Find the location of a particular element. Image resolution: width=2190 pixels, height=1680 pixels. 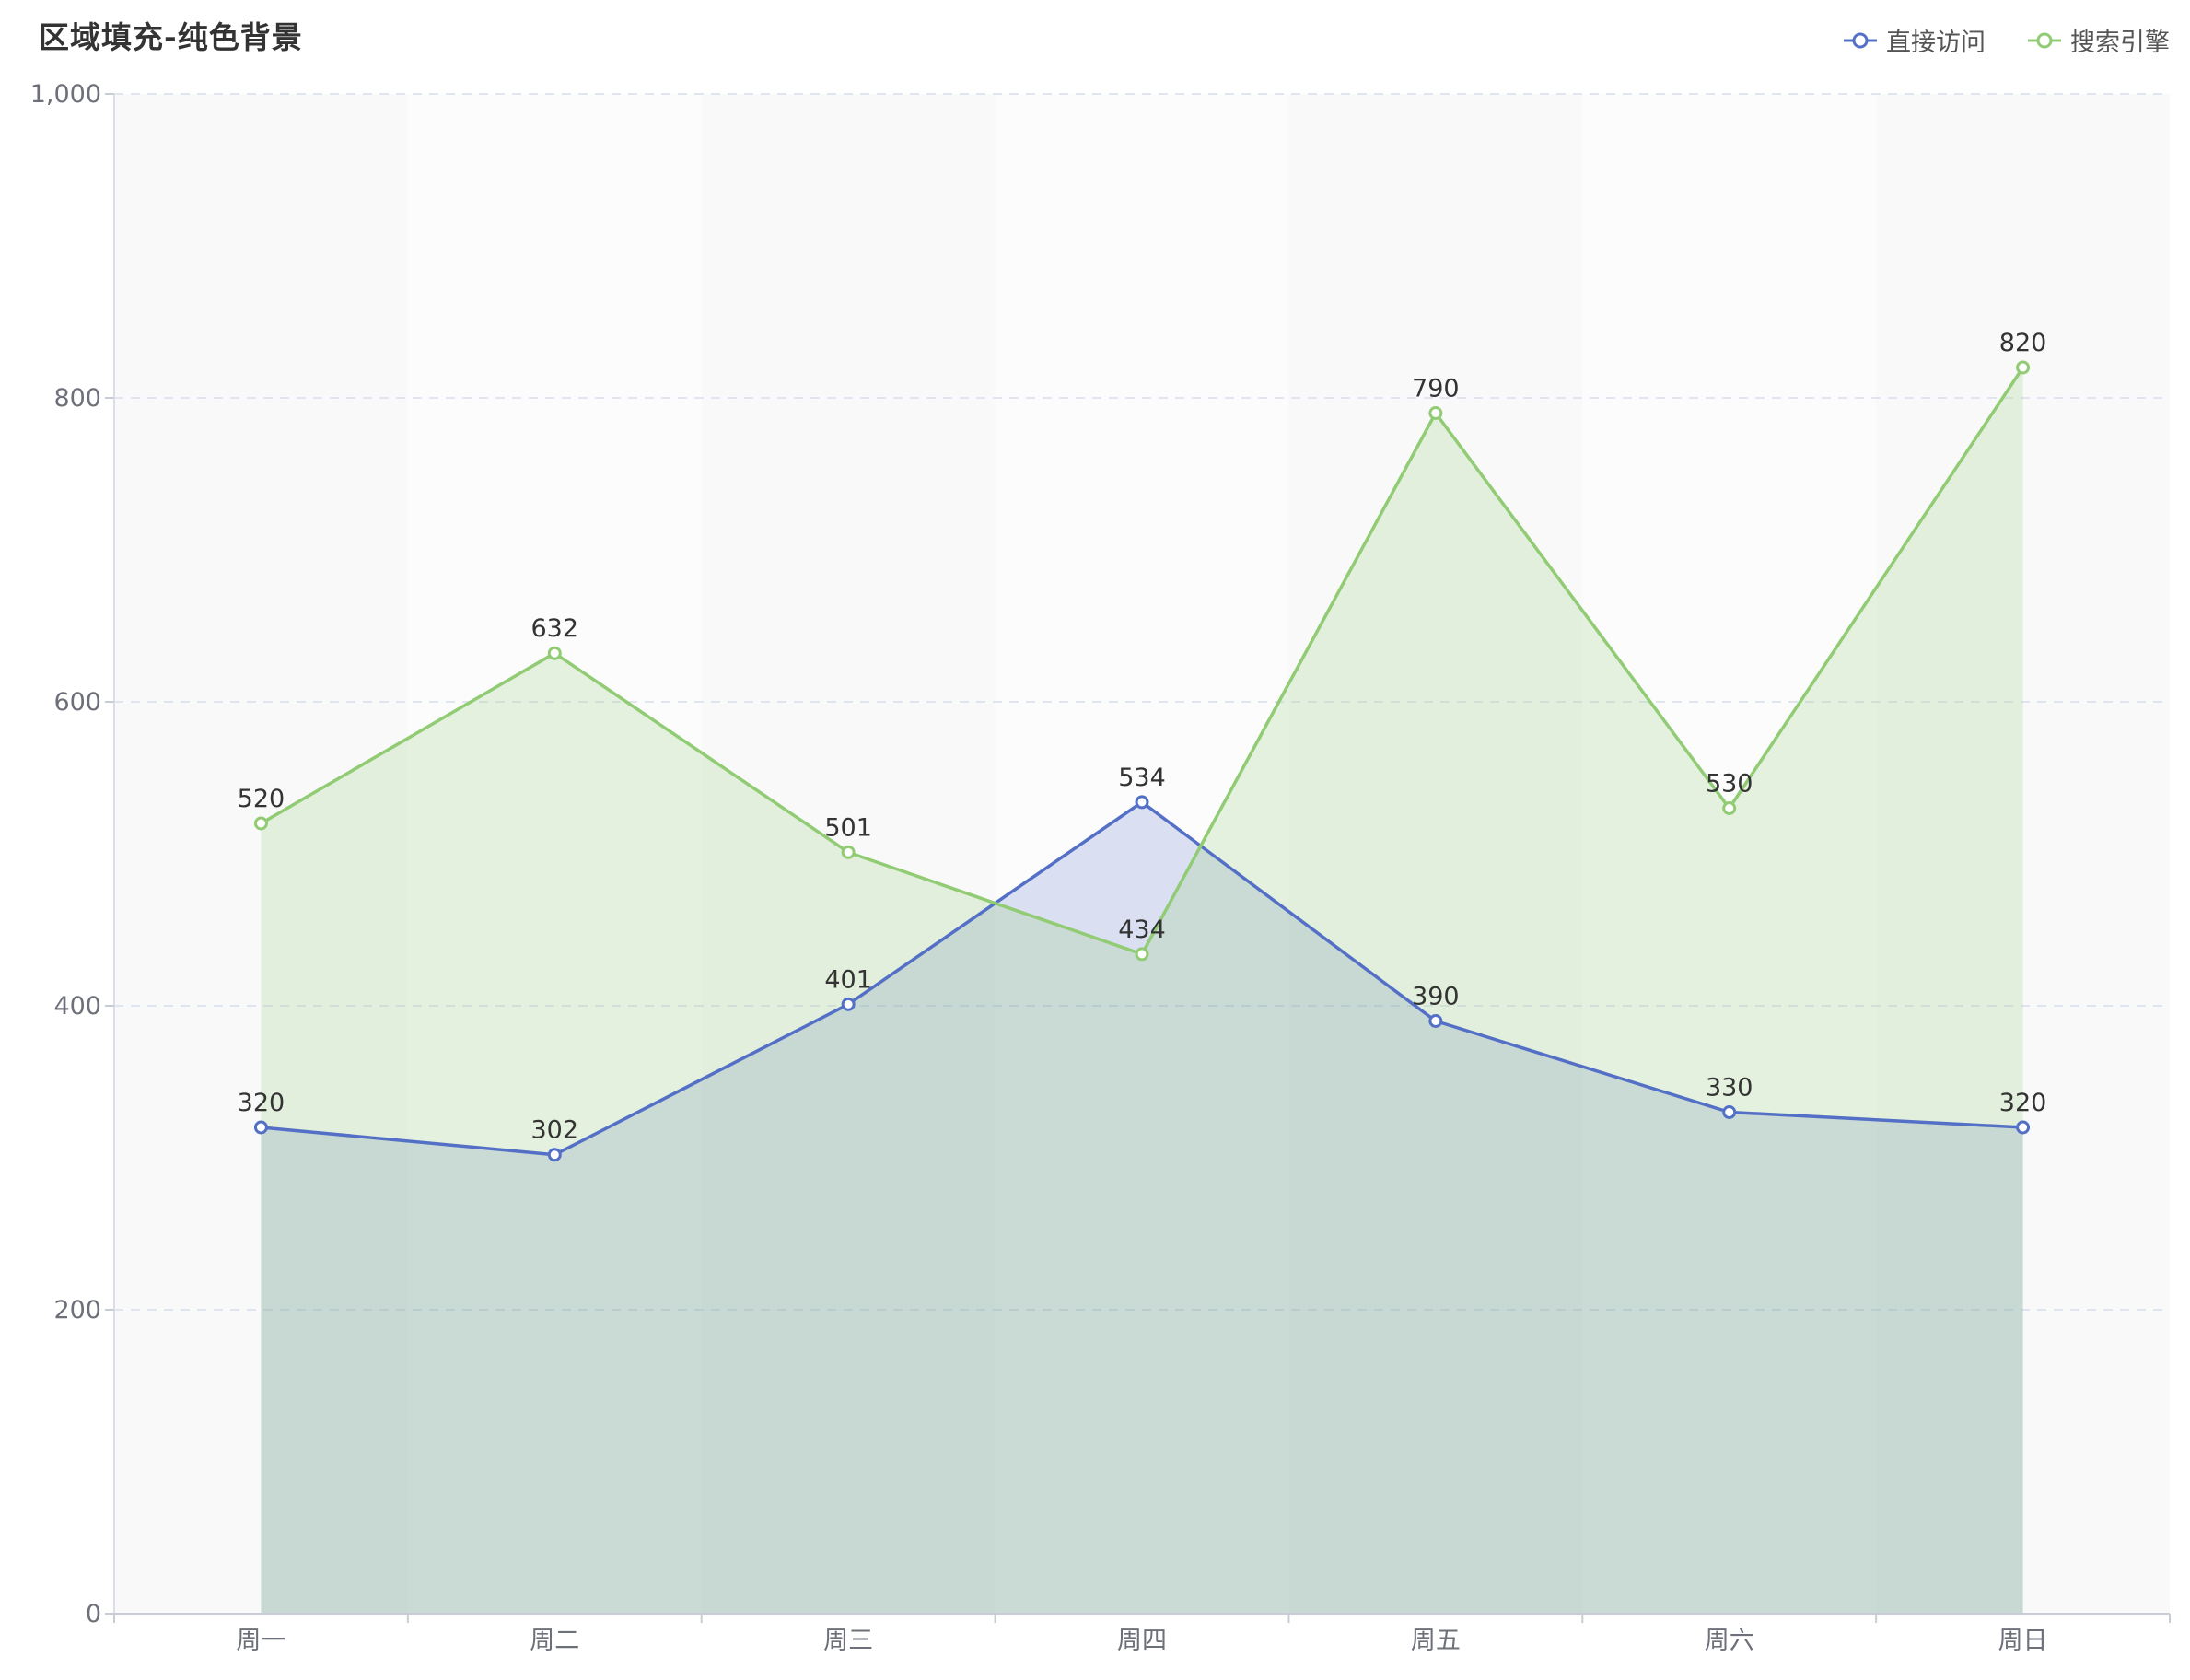

legend-item-search: 搜索引擎 is located at coordinates (2098, 40).